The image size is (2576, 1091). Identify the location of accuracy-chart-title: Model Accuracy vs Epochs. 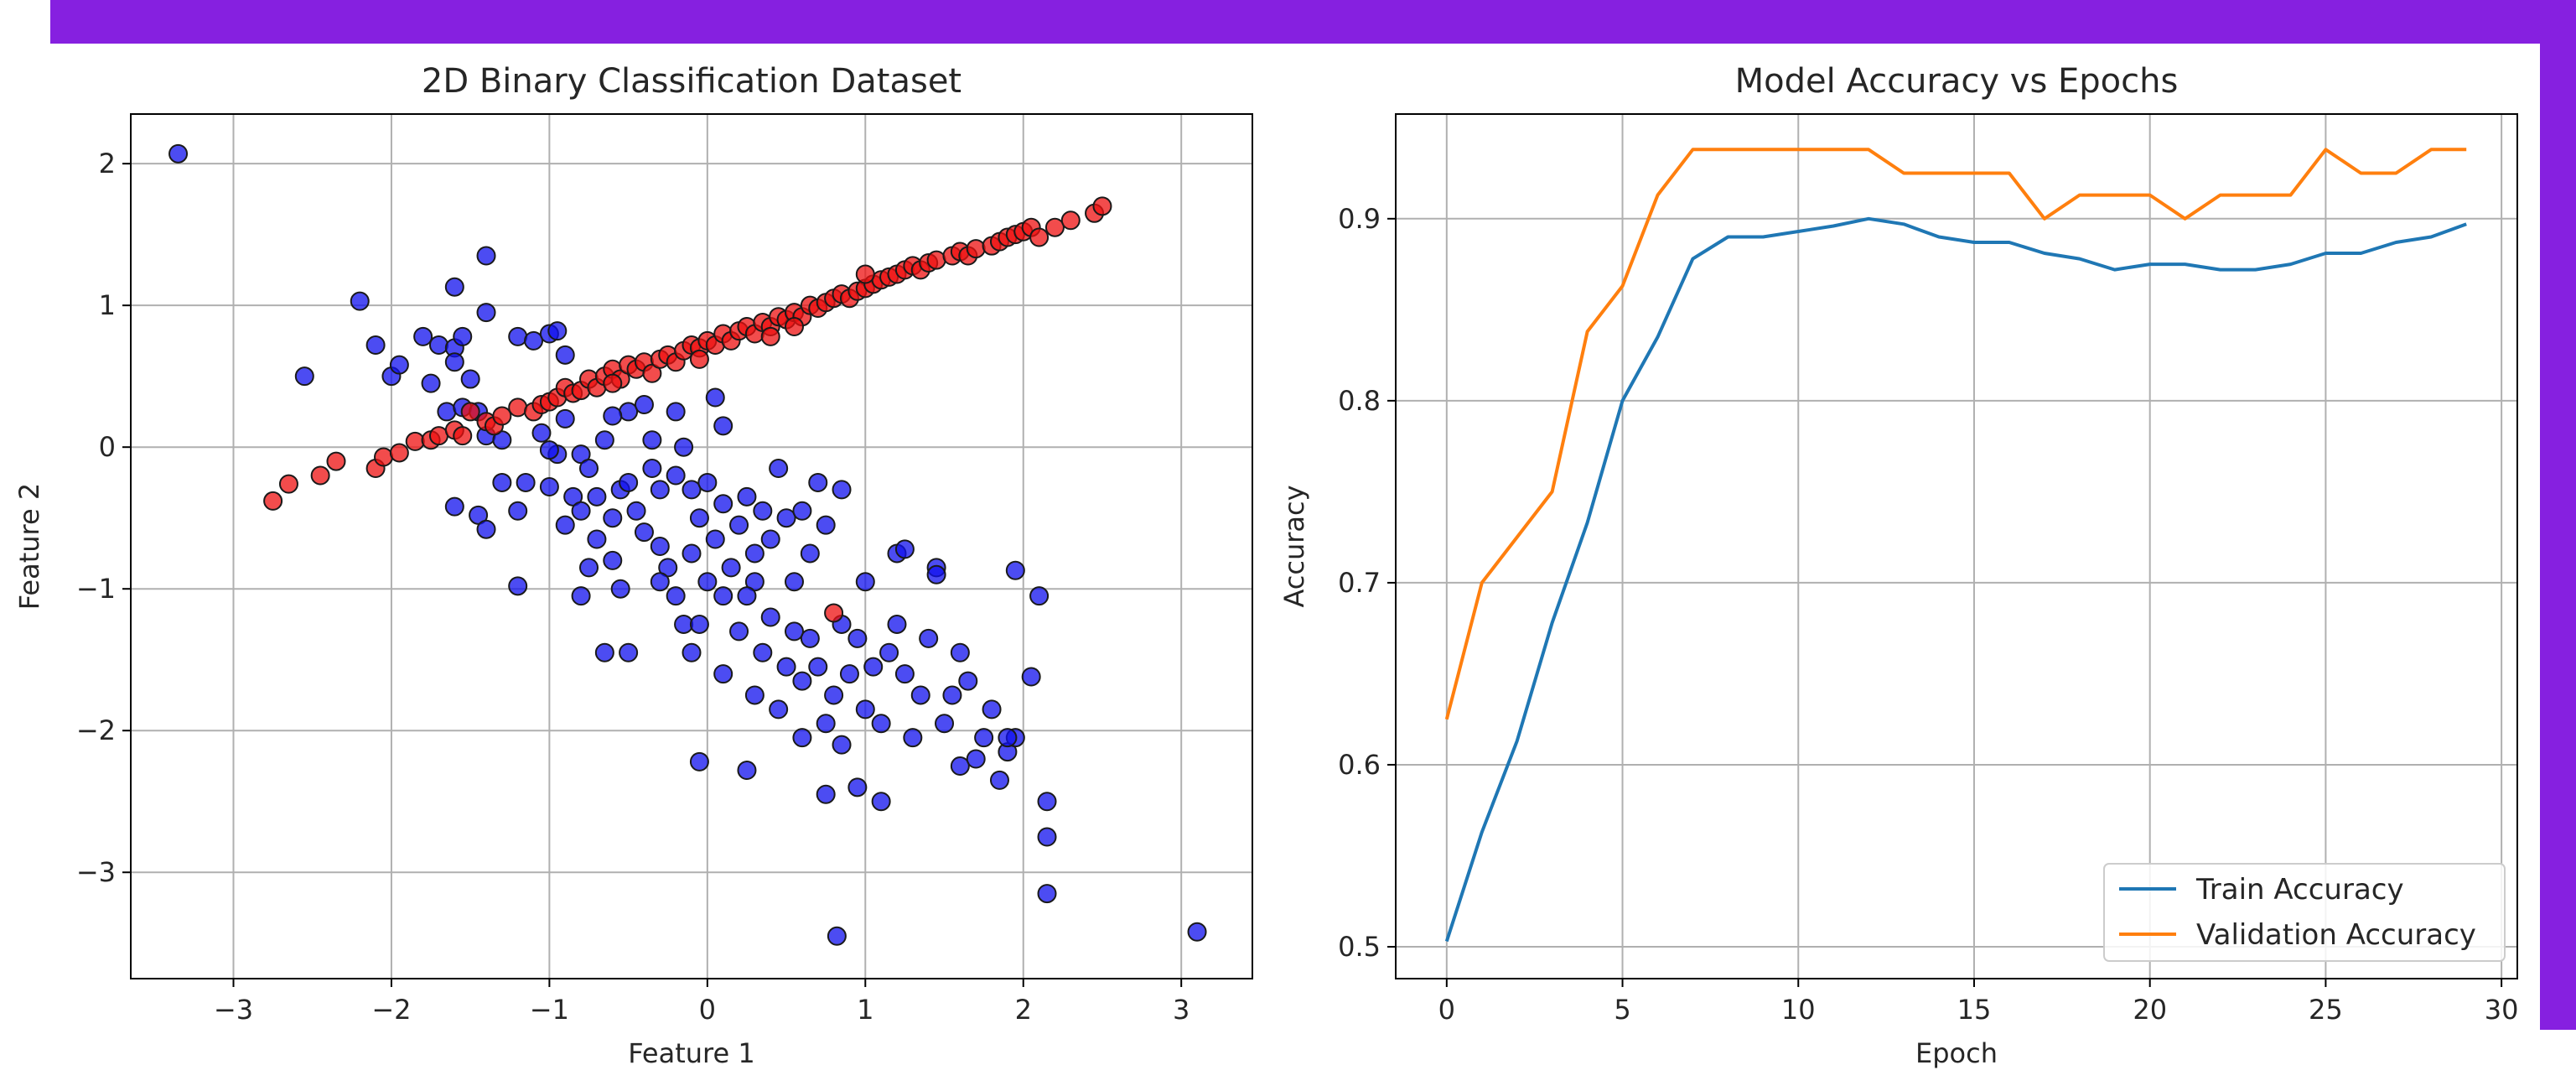
(1957, 81).